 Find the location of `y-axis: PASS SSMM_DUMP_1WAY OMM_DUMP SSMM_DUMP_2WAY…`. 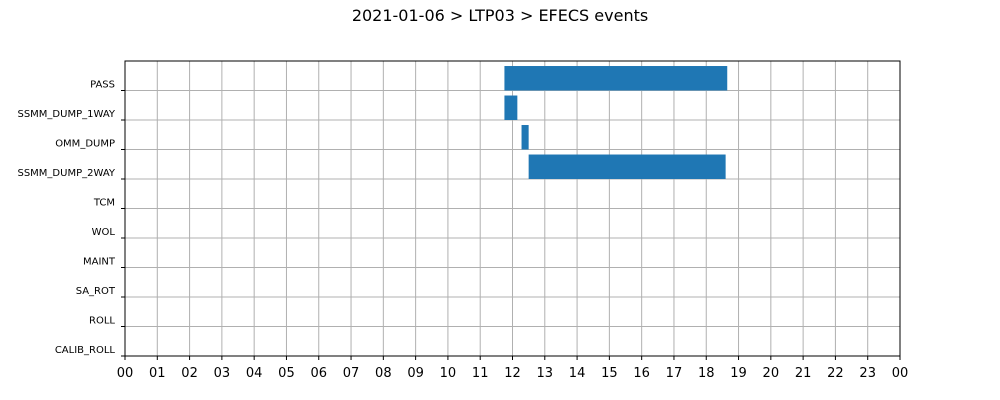

y-axis: PASS SSMM_DUMP_1WAY OMM_DUMP SSMM_DUMP_2WAY… is located at coordinates (71, 218).